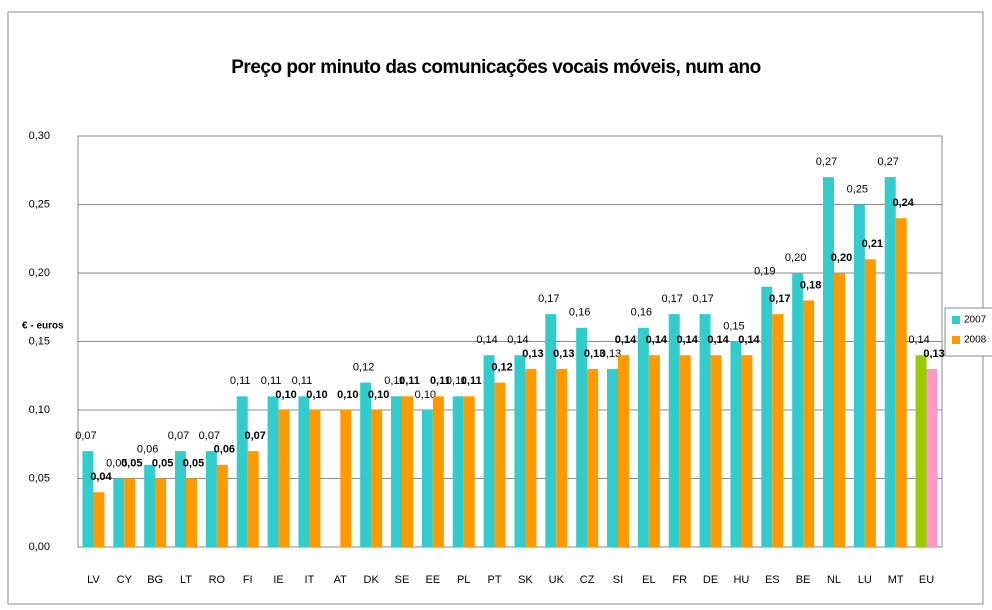 This screenshot has height=610, width=992. Describe the element at coordinates (433, 580) in the screenshot. I see `x-tick-label: EE` at that location.